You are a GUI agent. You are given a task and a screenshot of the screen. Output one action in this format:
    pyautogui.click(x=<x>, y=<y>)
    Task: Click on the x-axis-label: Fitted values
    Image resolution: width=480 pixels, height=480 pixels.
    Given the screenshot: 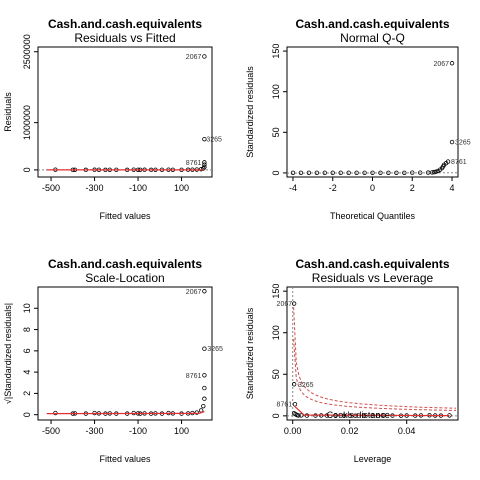 What is the action you would take?
    pyautogui.click(x=125, y=216)
    